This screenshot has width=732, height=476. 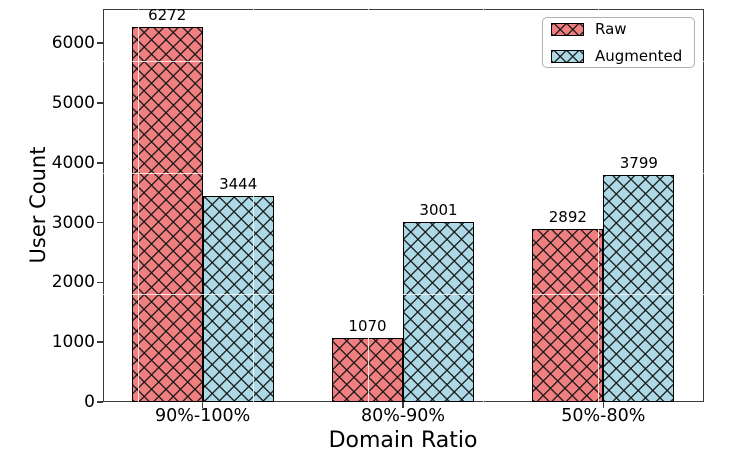 What do you see at coordinates (438, 210) in the screenshot?
I see `bar-value-label: 3001` at bounding box center [438, 210].